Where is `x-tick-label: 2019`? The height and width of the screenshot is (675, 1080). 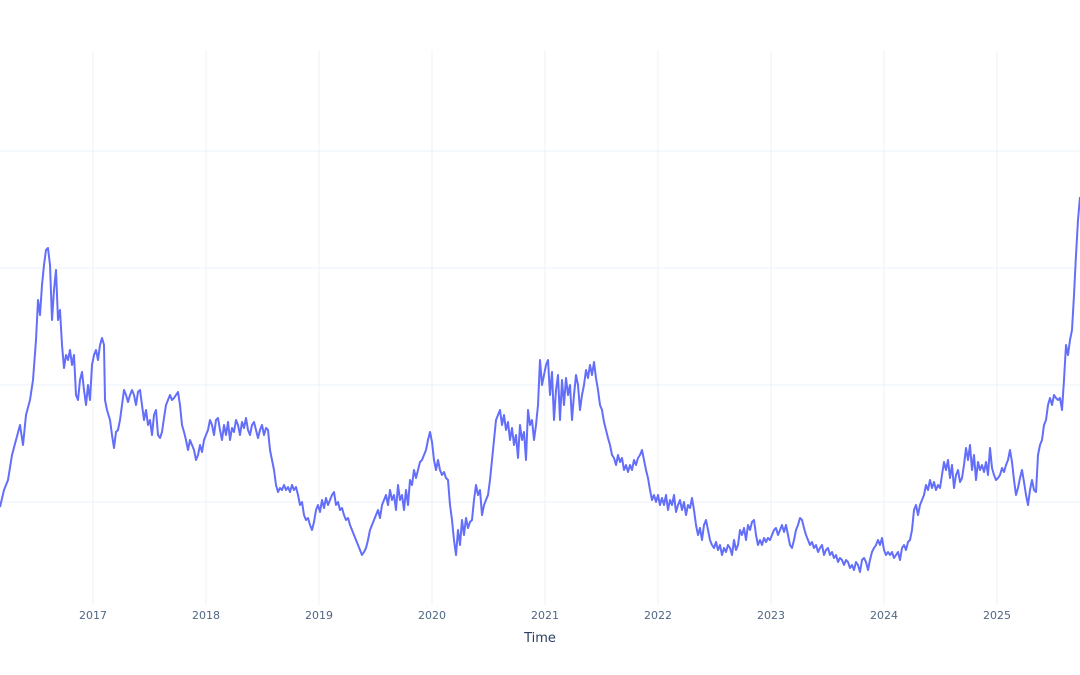
x-tick-label: 2019 is located at coordinates (319, 615).